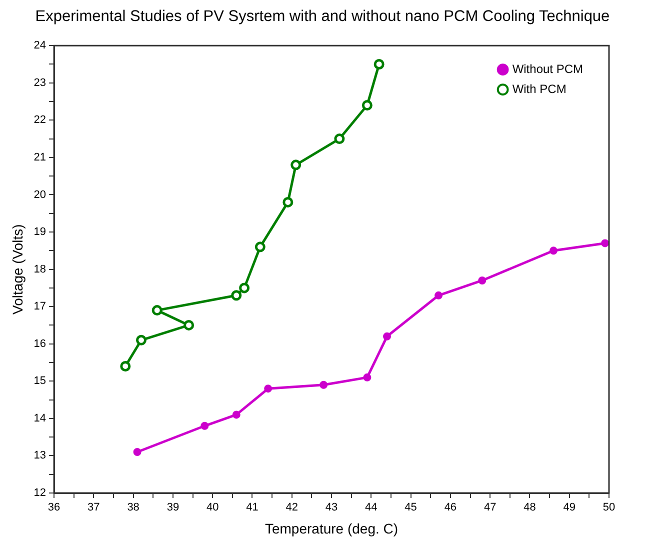 This screenshot has height=546, width=645. Describe the element at coordinates (40, 194) in the screenshot. I see `y-tick-label: 20` at that location.